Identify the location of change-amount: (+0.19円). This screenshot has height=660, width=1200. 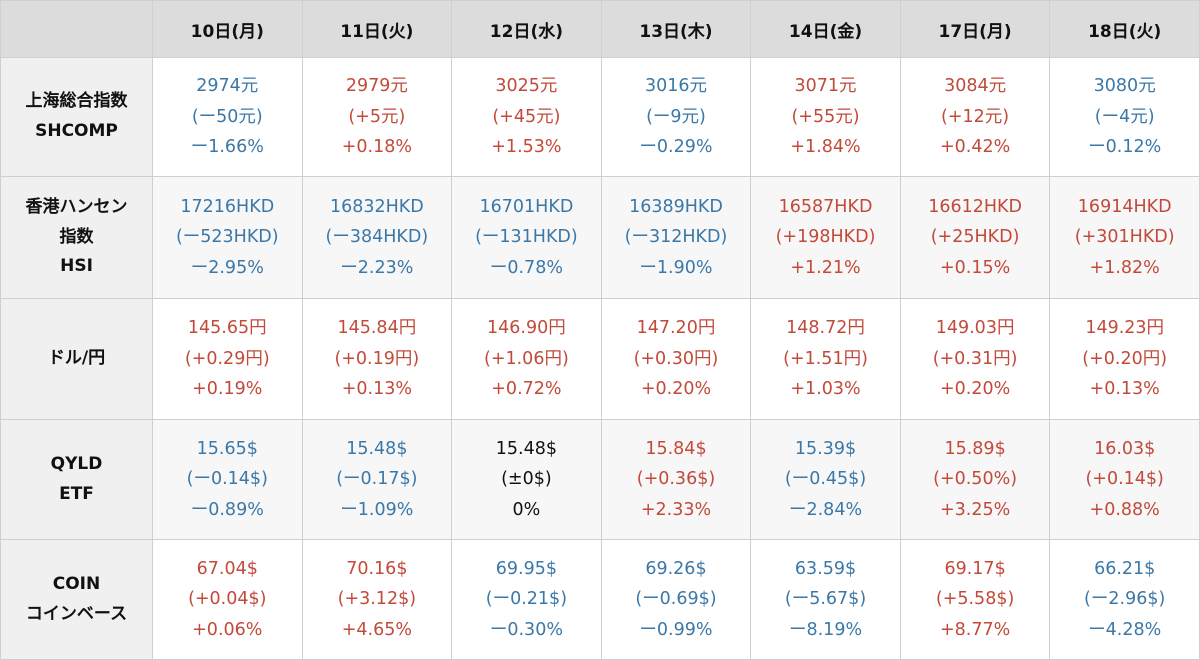
(377, 358).